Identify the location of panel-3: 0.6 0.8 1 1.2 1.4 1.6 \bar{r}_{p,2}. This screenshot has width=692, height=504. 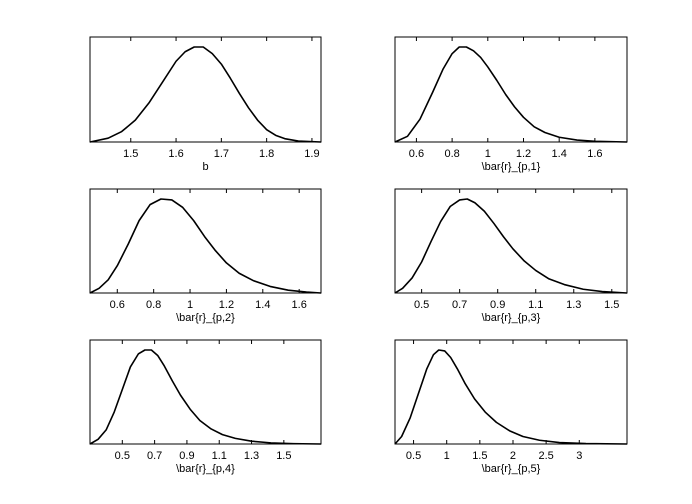
(205, 256).